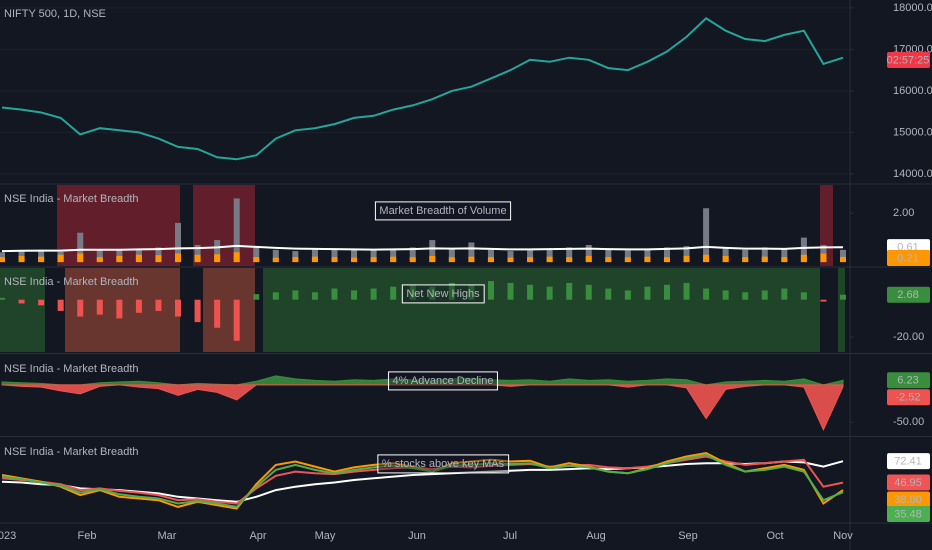 This screenshot has height=550, width=932. I want to click on last-value-label: -2.52, so click(907, 398).